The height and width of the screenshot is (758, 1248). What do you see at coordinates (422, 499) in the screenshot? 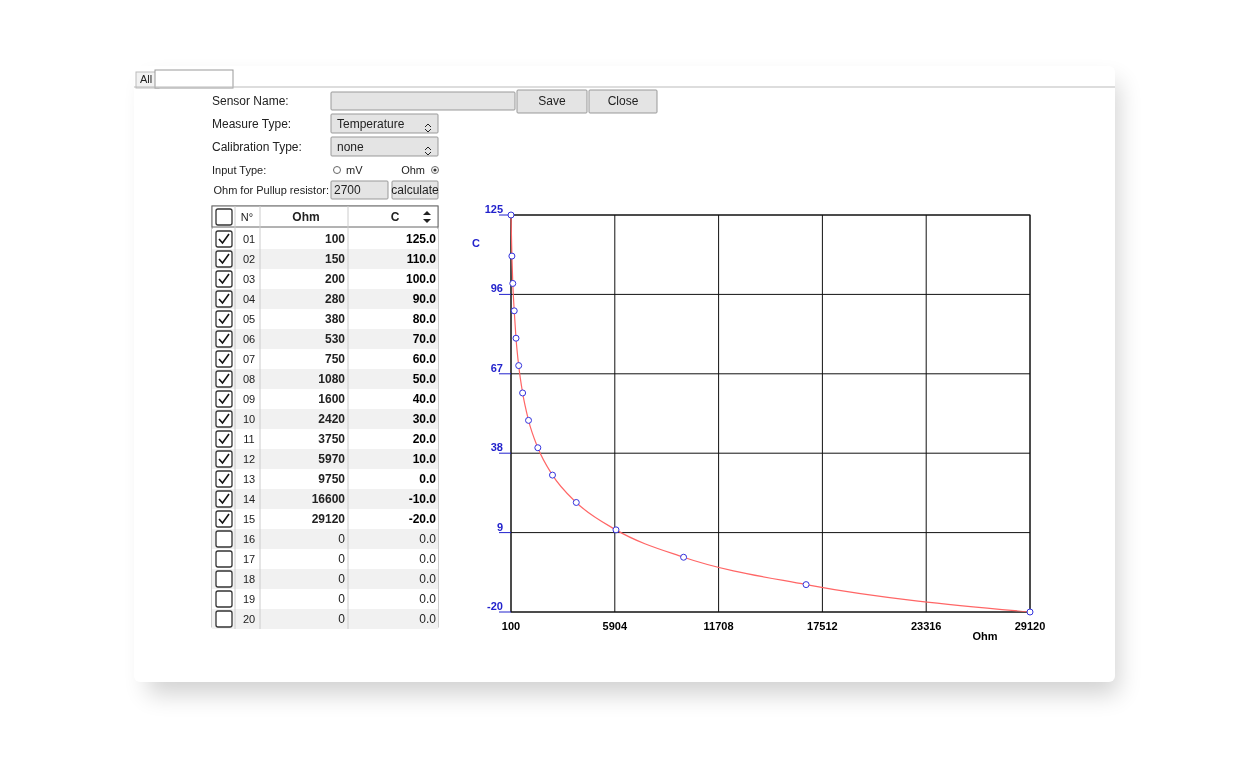
I see `text: -10.0` at bounding box center [422, 499].